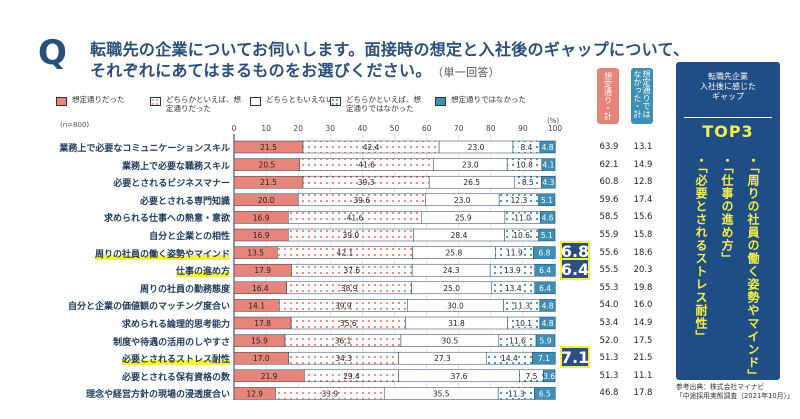 Image resolution: width=800 pixels, height=419 pixels. What do you see at coordinates (727, 209) in the screenshot?
I see `top3-item-2: ・「仕事の進め方」` at bounding box center [727, 209].